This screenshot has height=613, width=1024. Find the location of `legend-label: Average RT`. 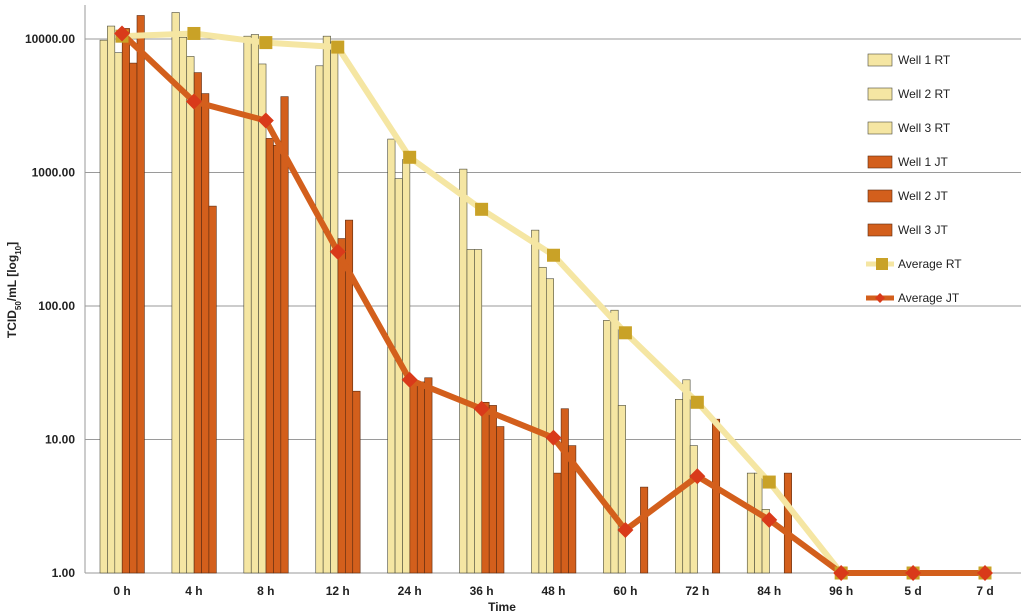

legend-label: Average RT is located at coordinates (930, 264).